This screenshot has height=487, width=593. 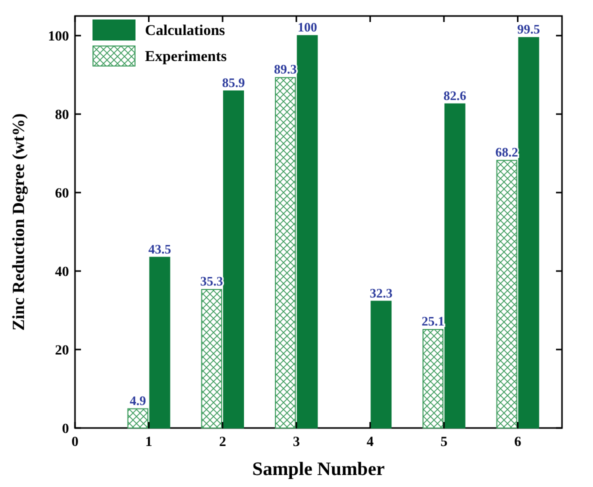 I want to click on y-tick-label: 0, so click(x=65, y=429).